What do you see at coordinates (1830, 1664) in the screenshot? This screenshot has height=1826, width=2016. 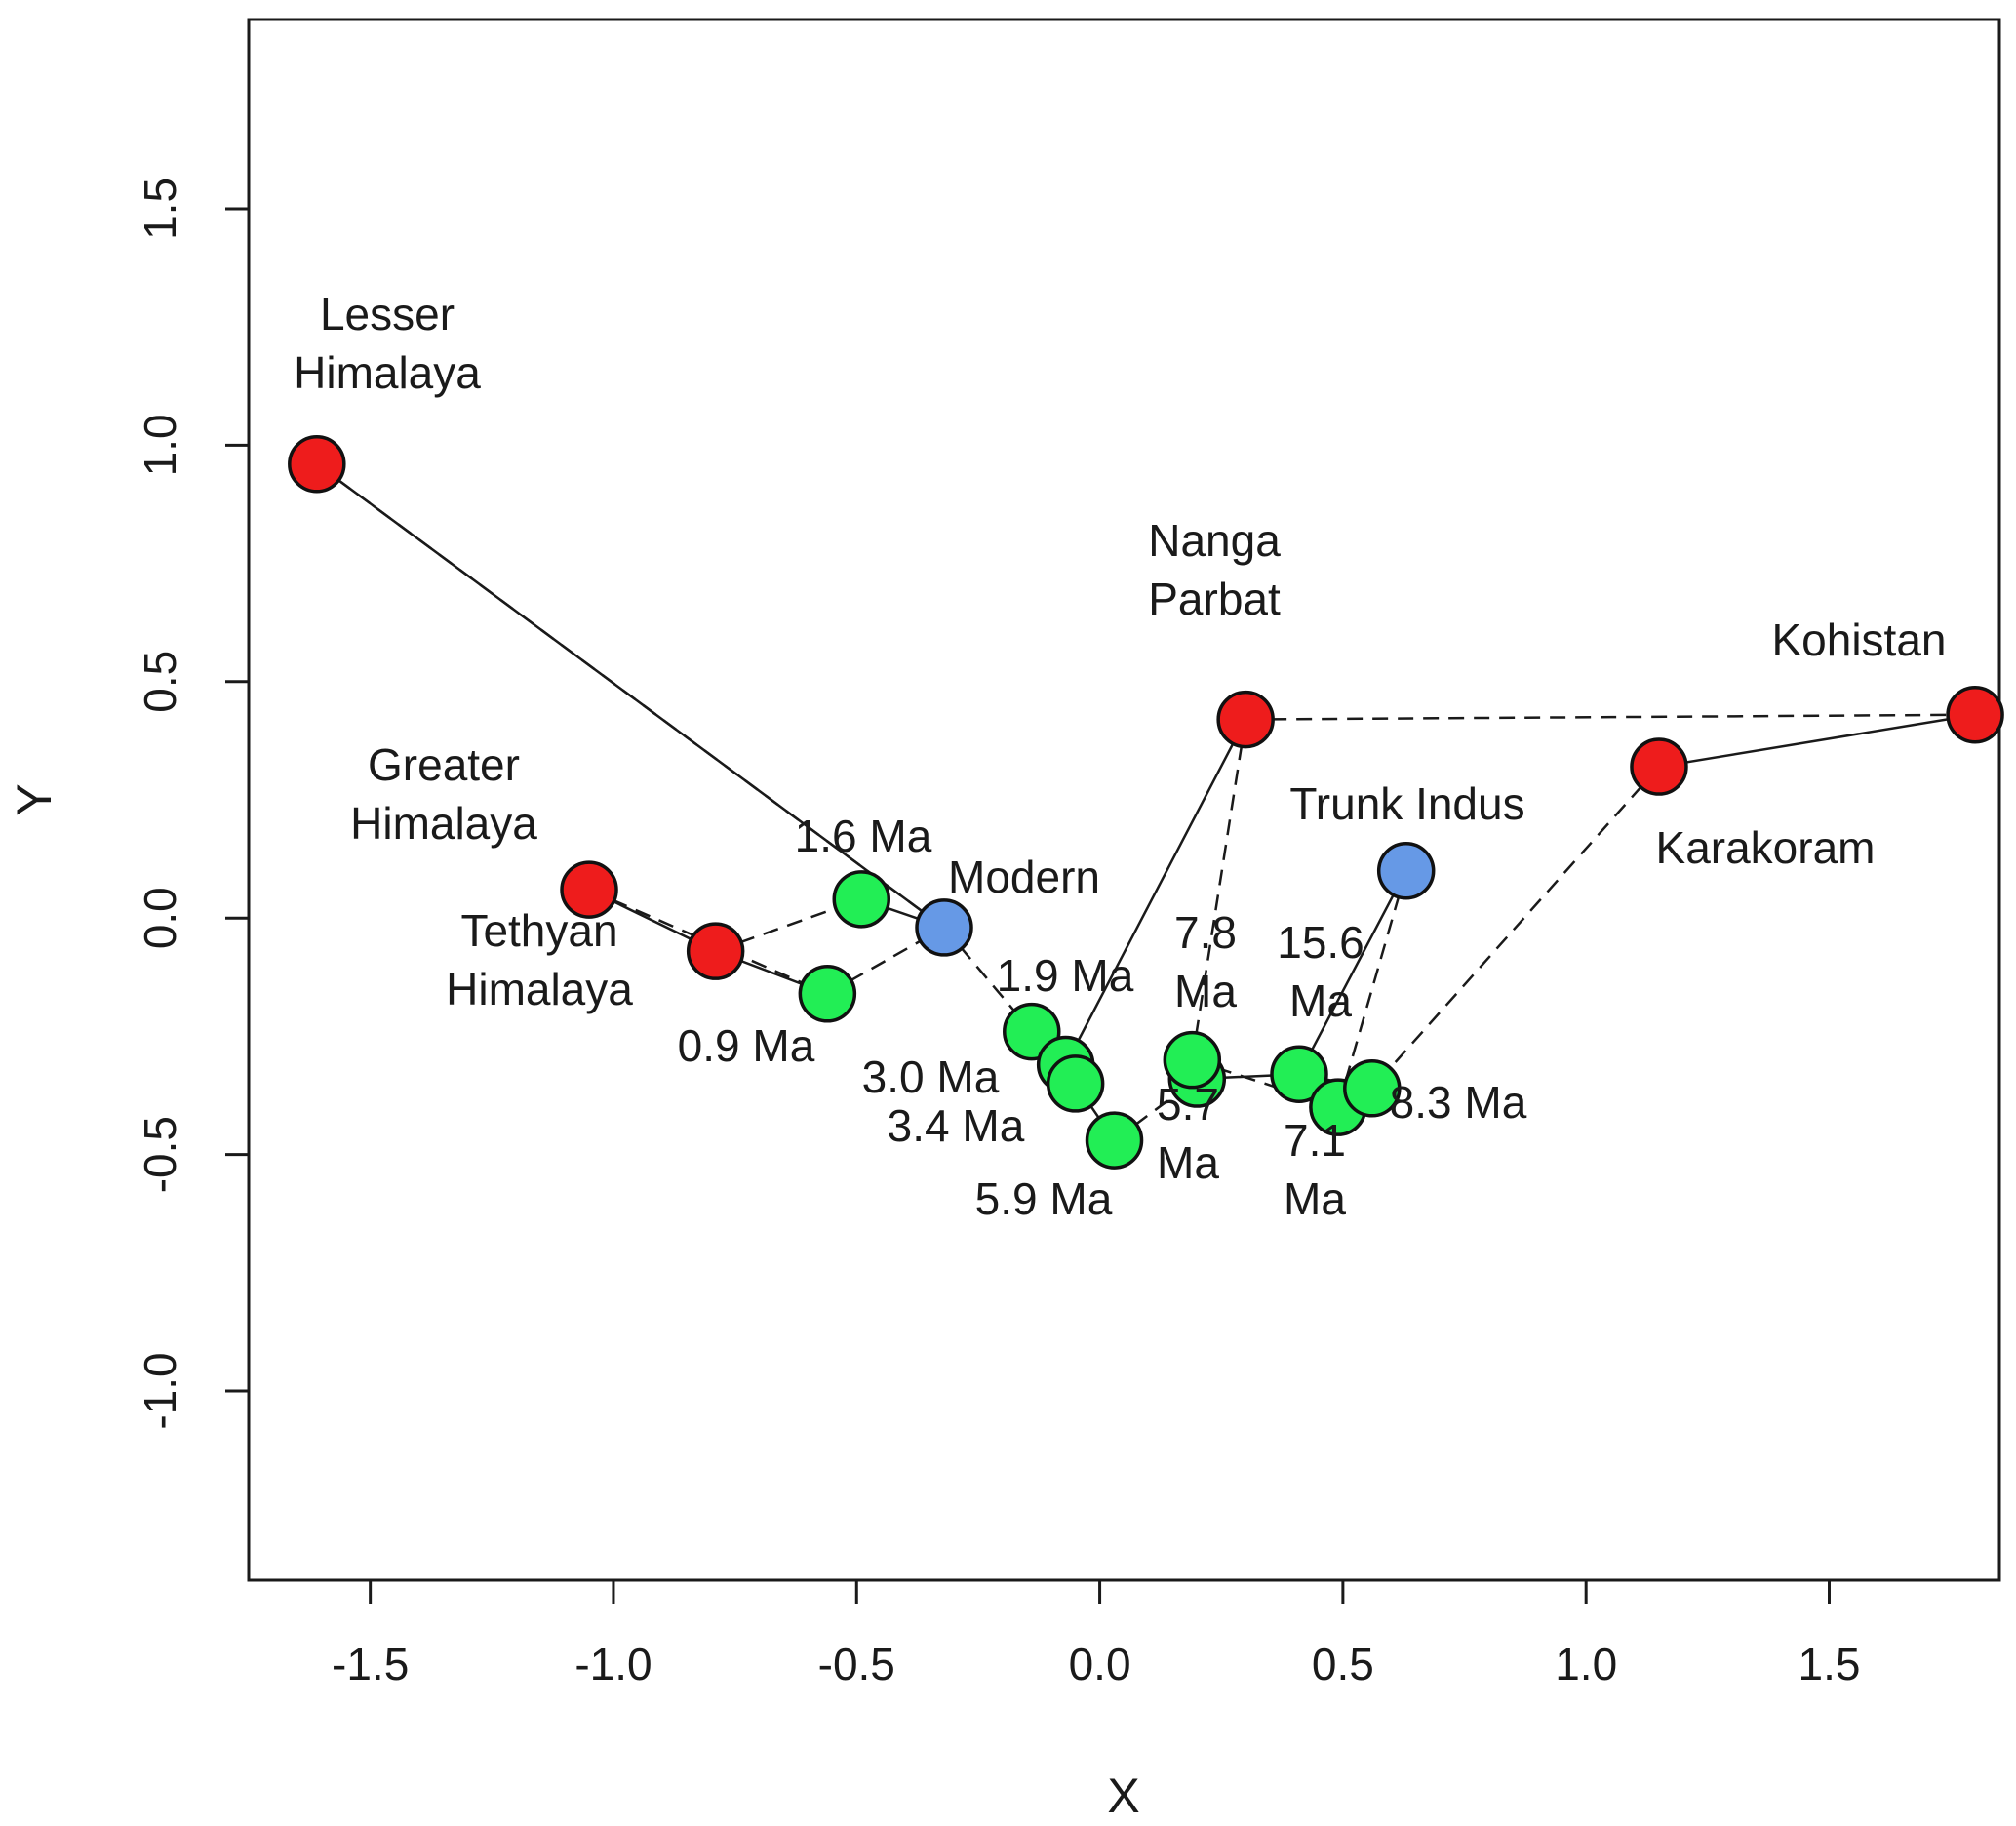 I see `x-tick-label: 1.5` at bounding box center [1830, 1664].